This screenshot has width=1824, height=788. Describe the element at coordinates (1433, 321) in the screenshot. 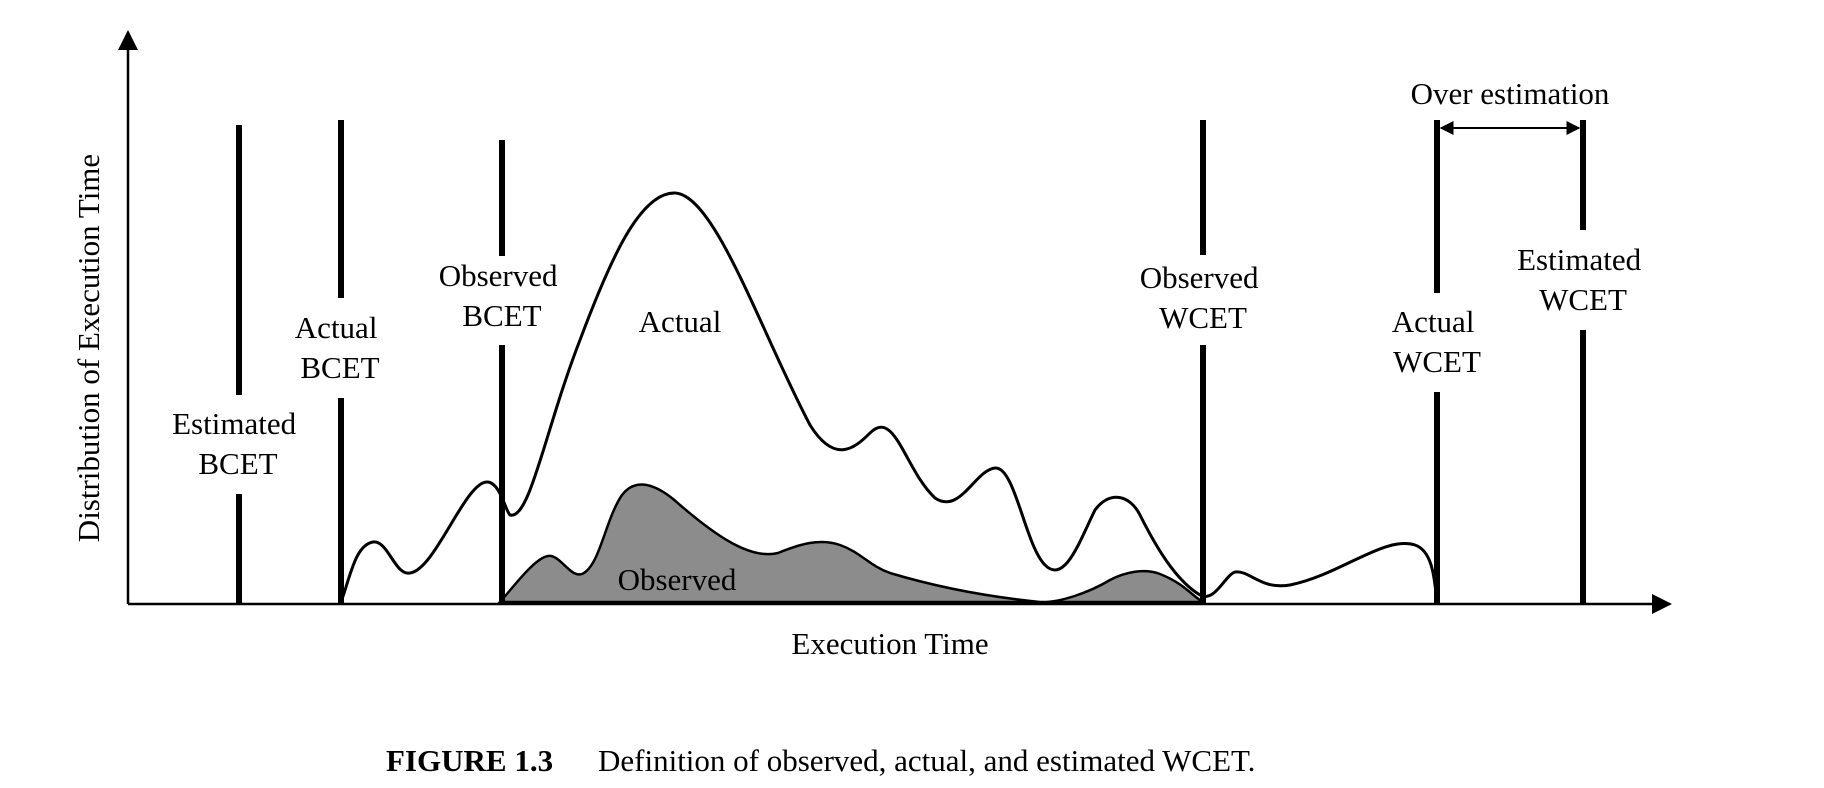

I see `actual-wcet-label-line1: Actual` at that location.